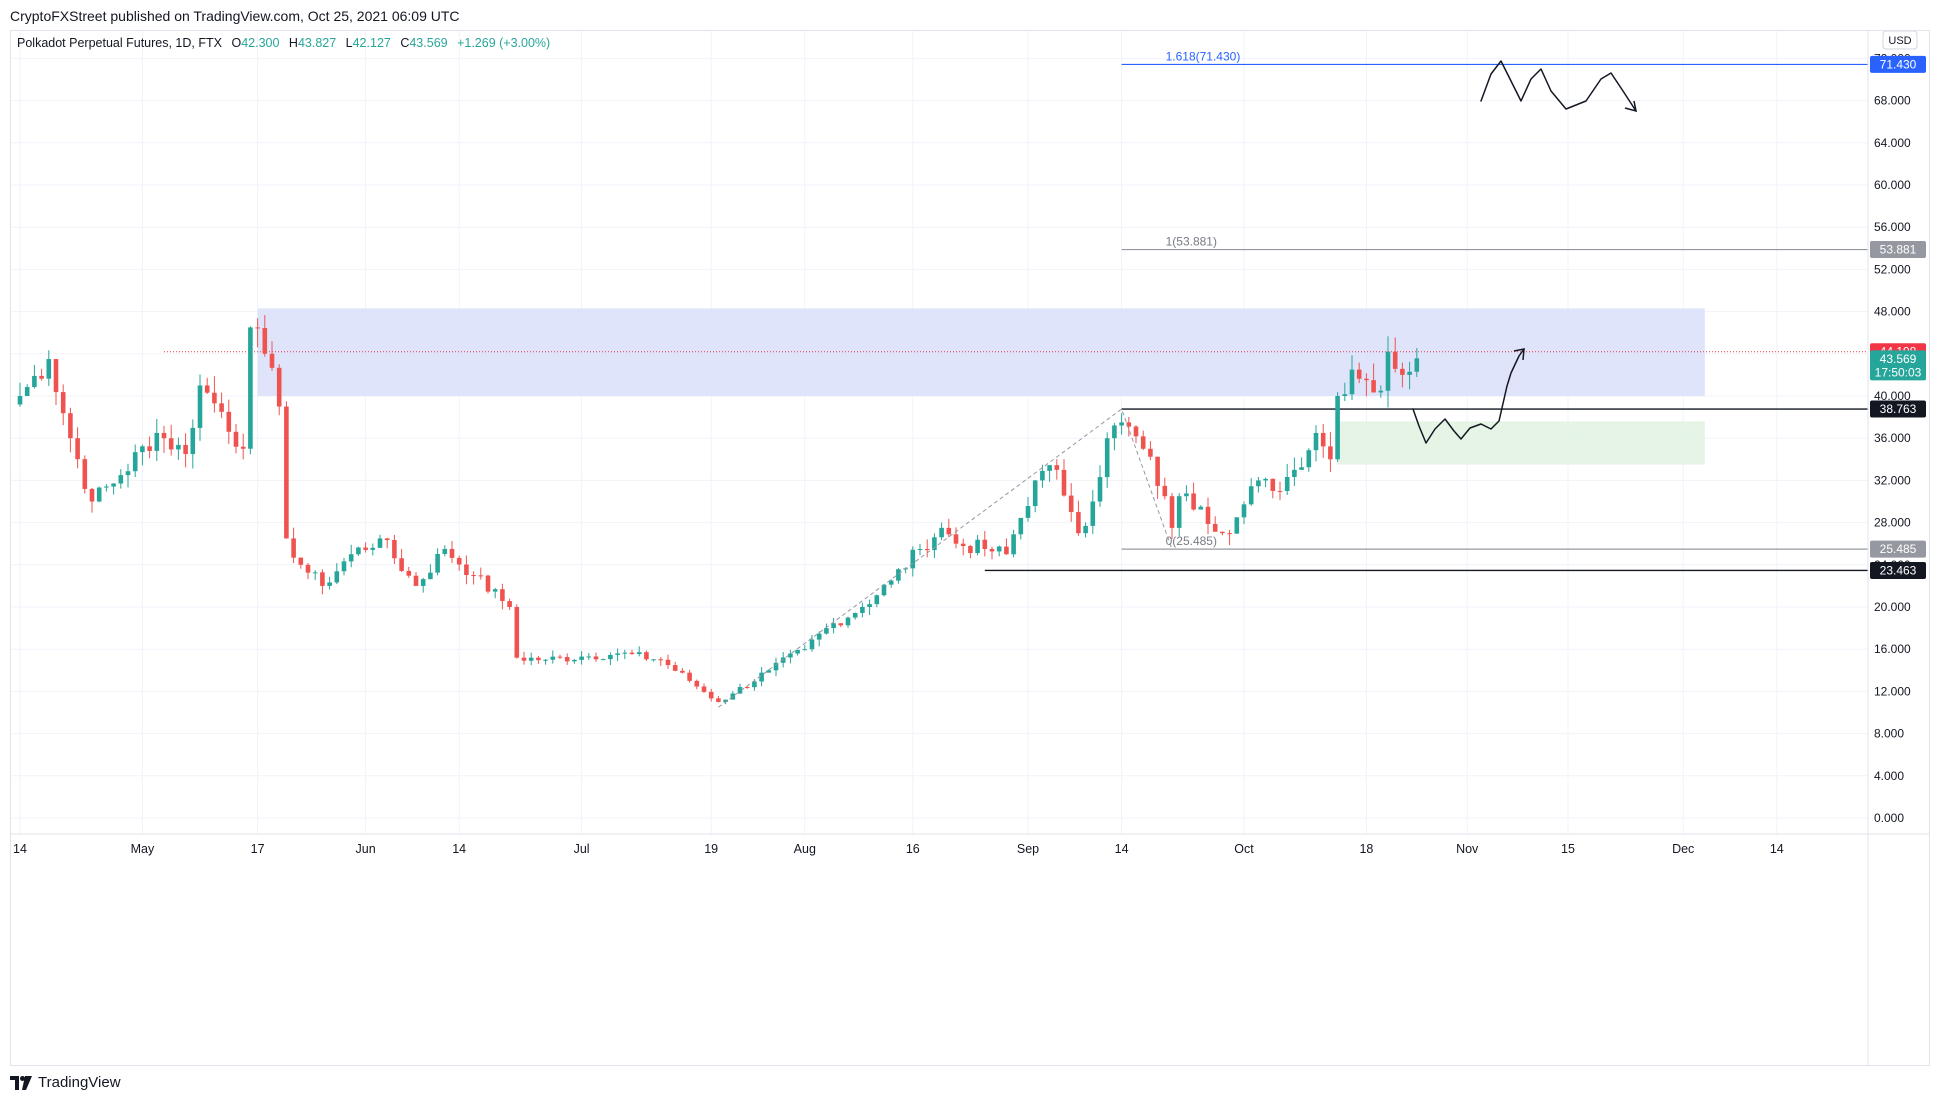 This screenshot has width=1941, height=1103. I want to click on badge-bg, so click(1898, 409).